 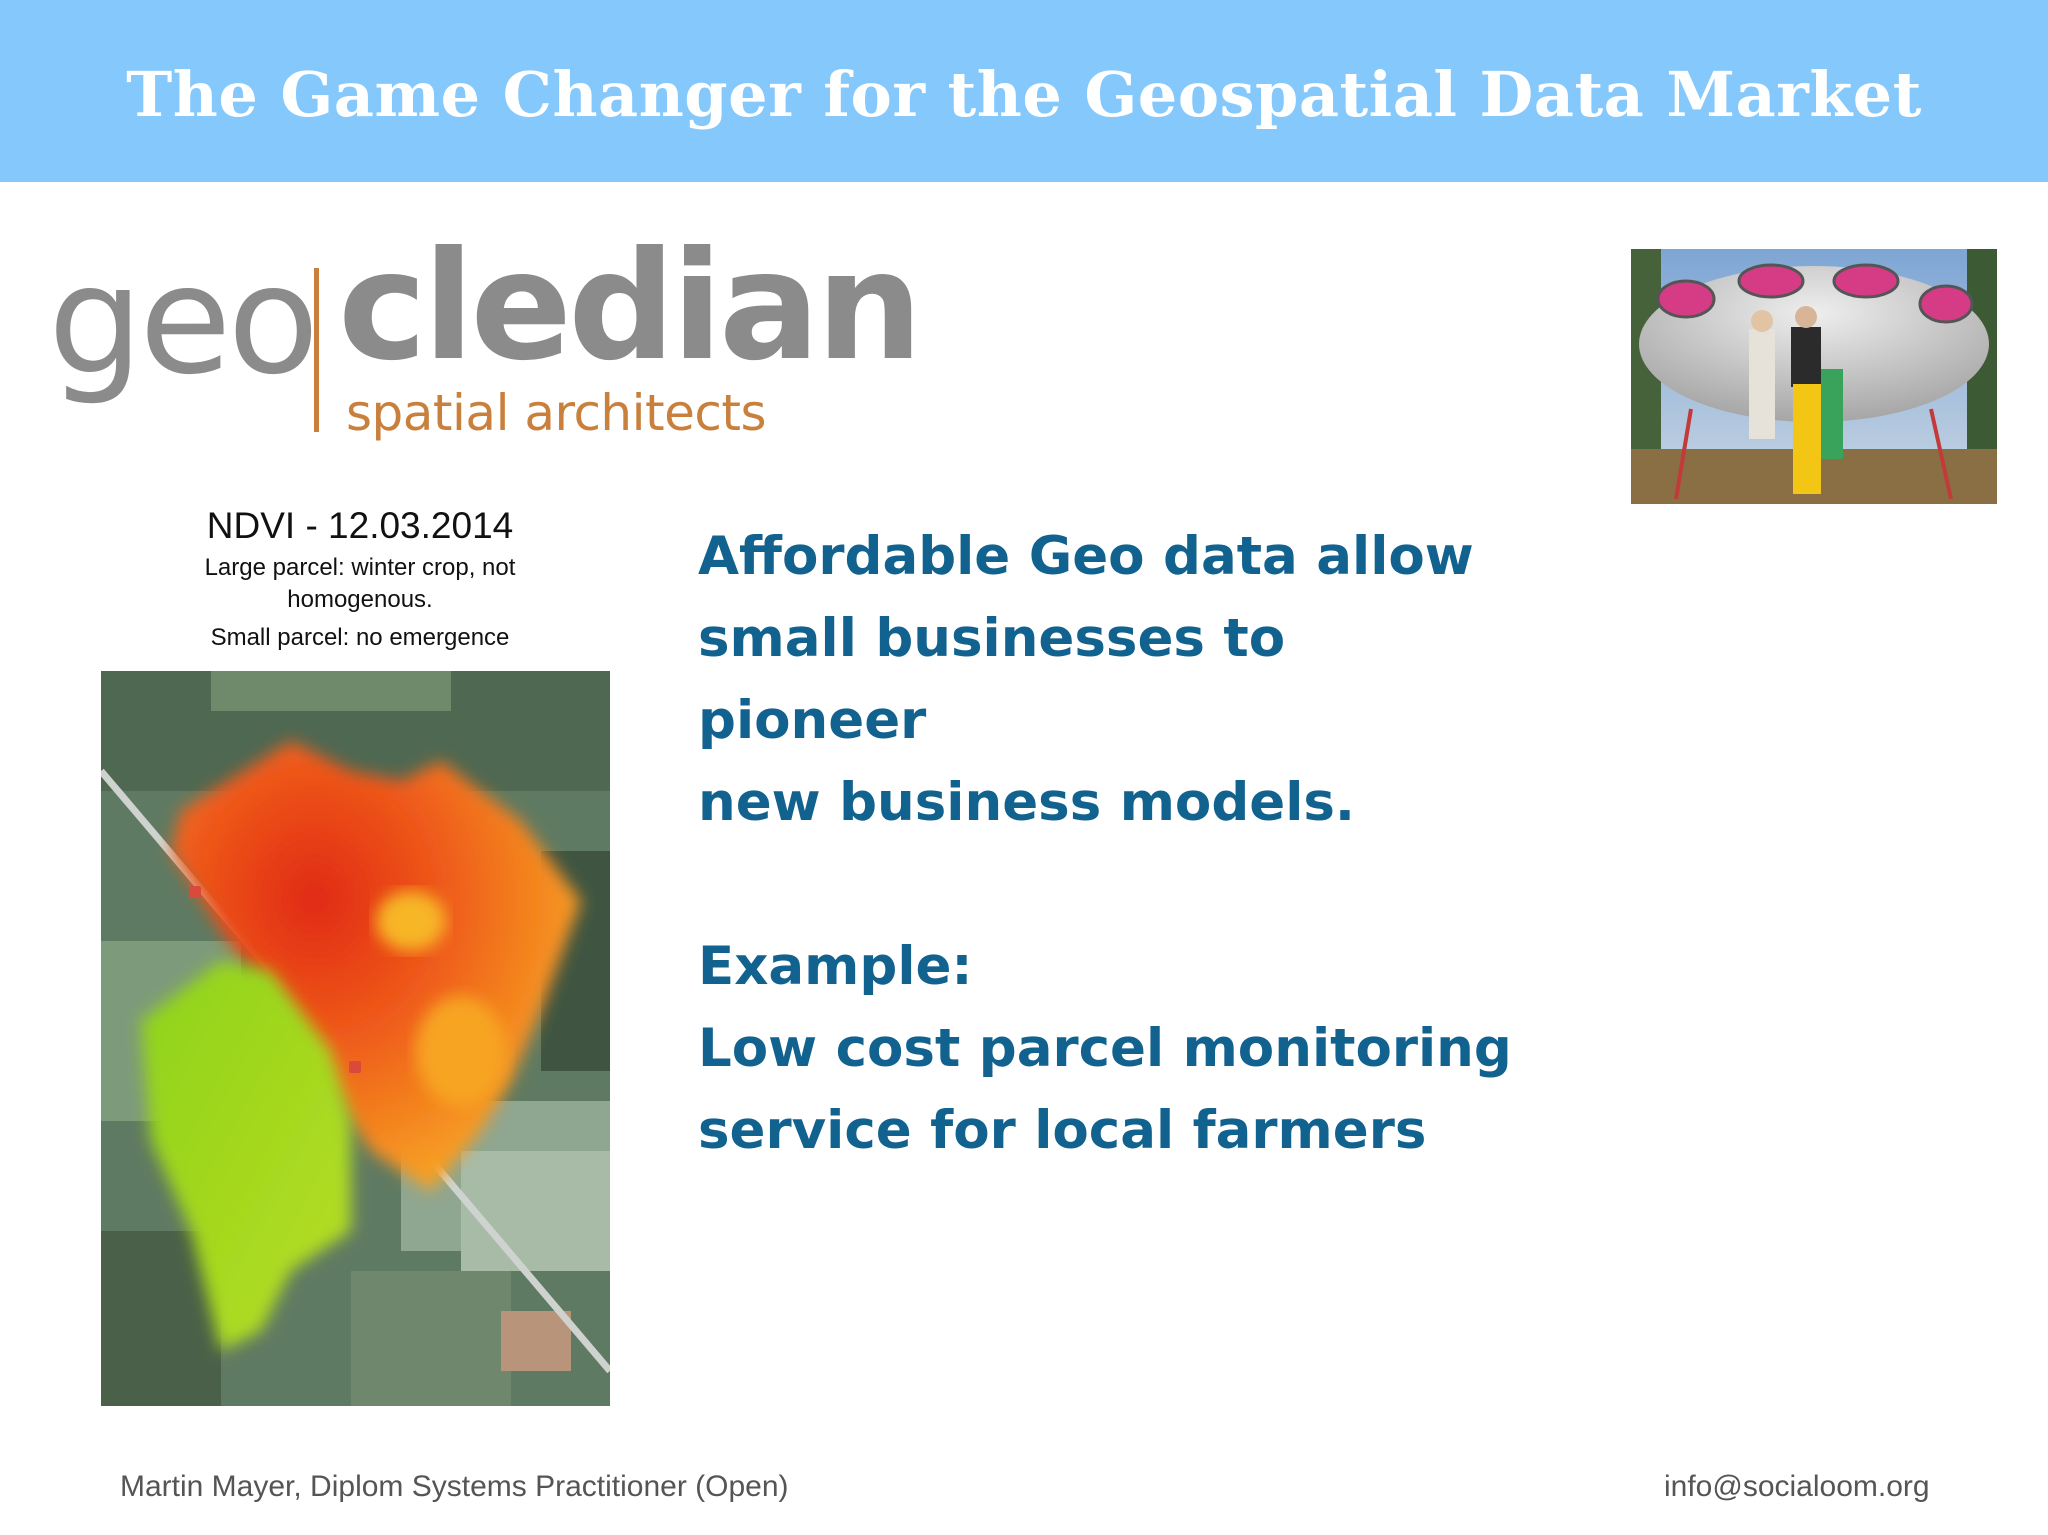 What do you see at coordinates (1086, 556) in the screenshot?
I see `main-text-line-1: Affordable Geo data allow` at bounding box center [1086, 556].